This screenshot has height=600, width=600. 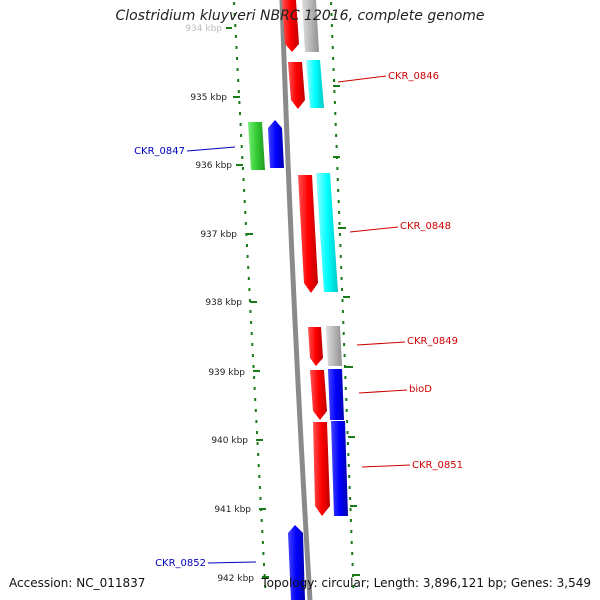 What do you see at coordinates (437, 465) in the screenshot?
I see `label-ckr-0851: CKR_0851` at bounding box center [437, 465].